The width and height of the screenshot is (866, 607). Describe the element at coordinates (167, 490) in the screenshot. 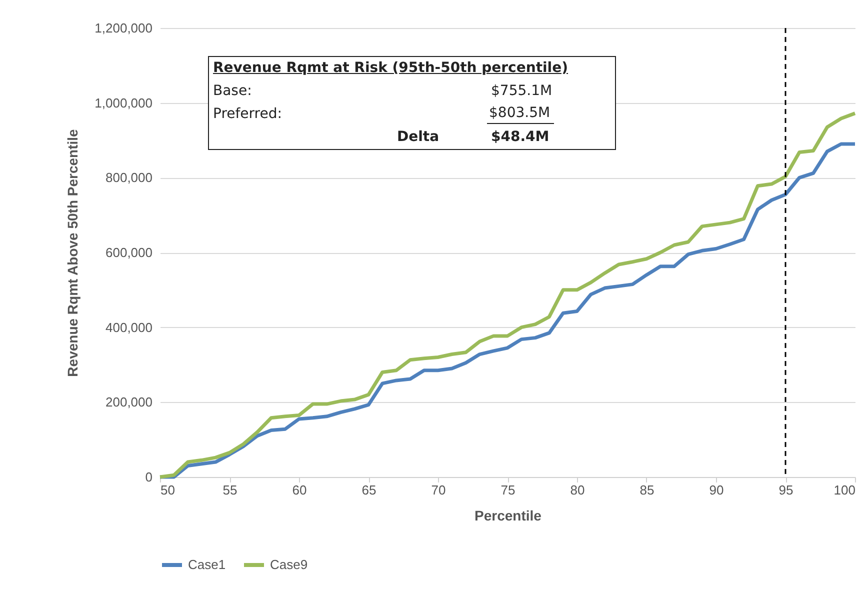

I see `x-tick-label: 50` at that location.